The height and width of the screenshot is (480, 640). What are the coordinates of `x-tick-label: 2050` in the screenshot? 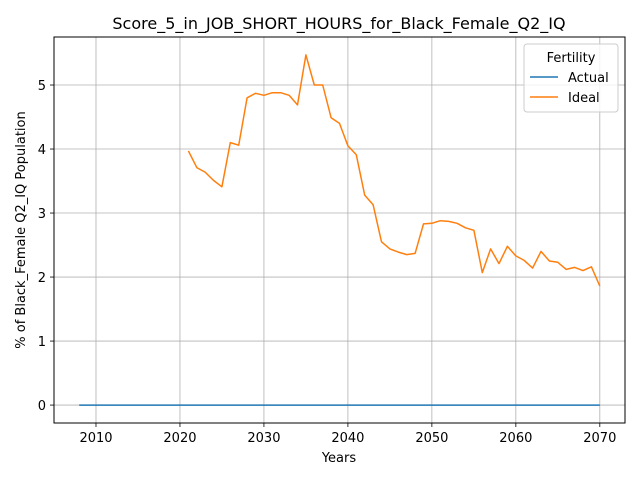 It's located at (431, 438).